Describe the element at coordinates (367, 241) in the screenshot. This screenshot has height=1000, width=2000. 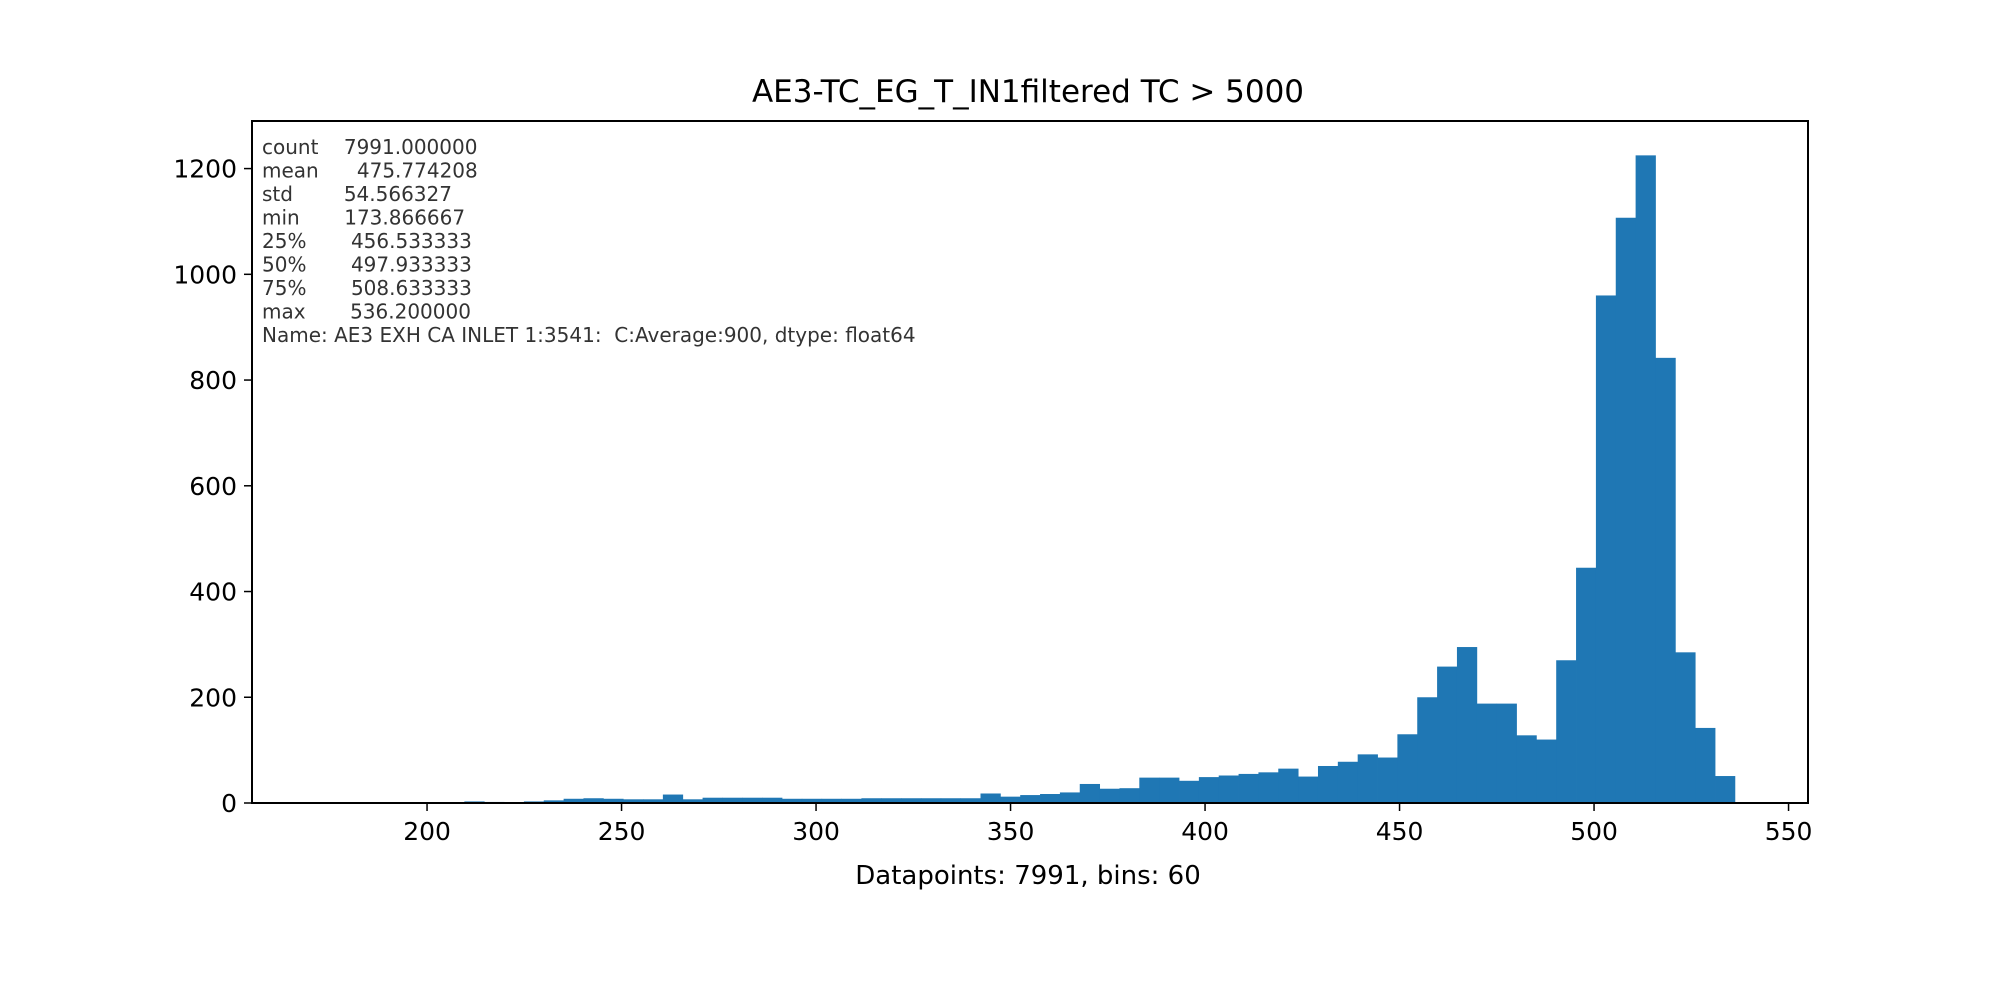
I see `stats-line: 25% 456.533333` at that location.